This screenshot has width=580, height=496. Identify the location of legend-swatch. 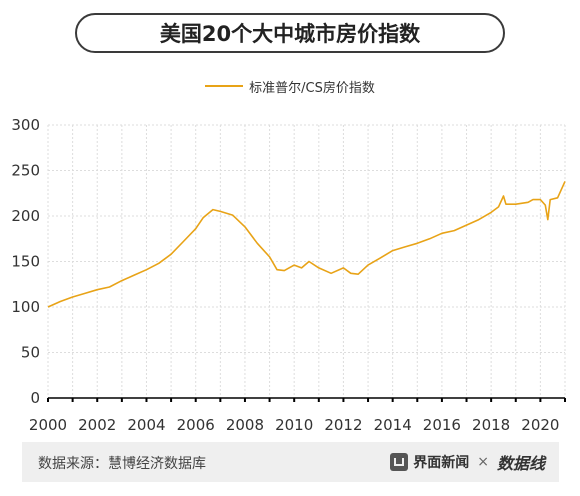
(224, 86).